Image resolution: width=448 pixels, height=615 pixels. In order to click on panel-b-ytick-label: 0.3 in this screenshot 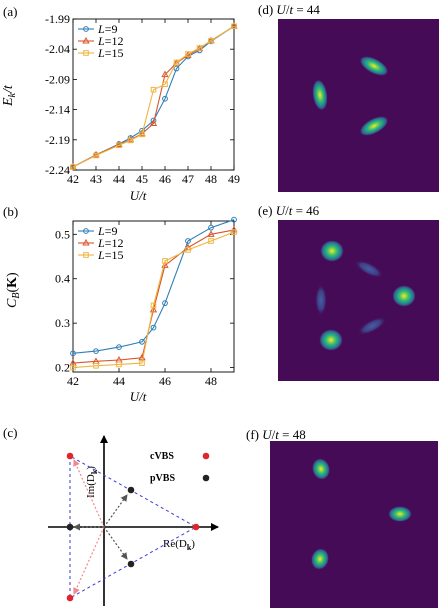, I will do `click(62, 323)`.